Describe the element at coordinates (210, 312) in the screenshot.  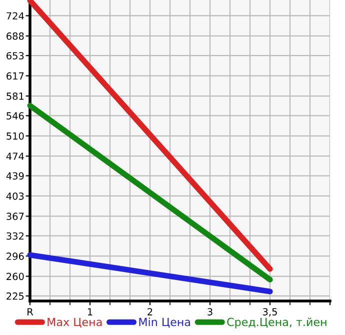
I see `x-tick-label: 3` at that location.